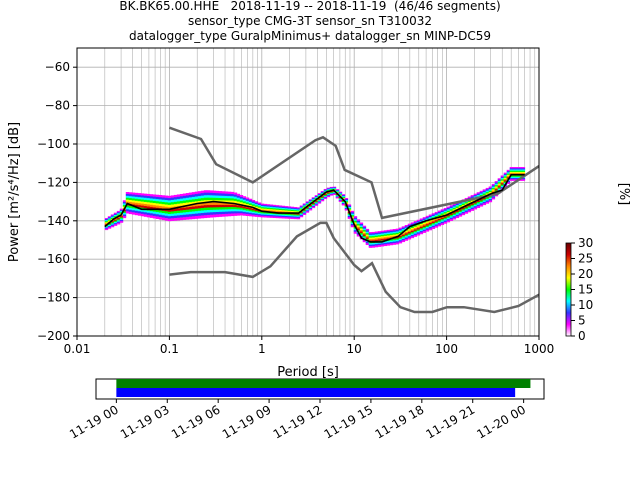  What do you see at coordinates (314, 208) in the screenshot?
I see `median-psd-line` at bounding box center [314, 208].